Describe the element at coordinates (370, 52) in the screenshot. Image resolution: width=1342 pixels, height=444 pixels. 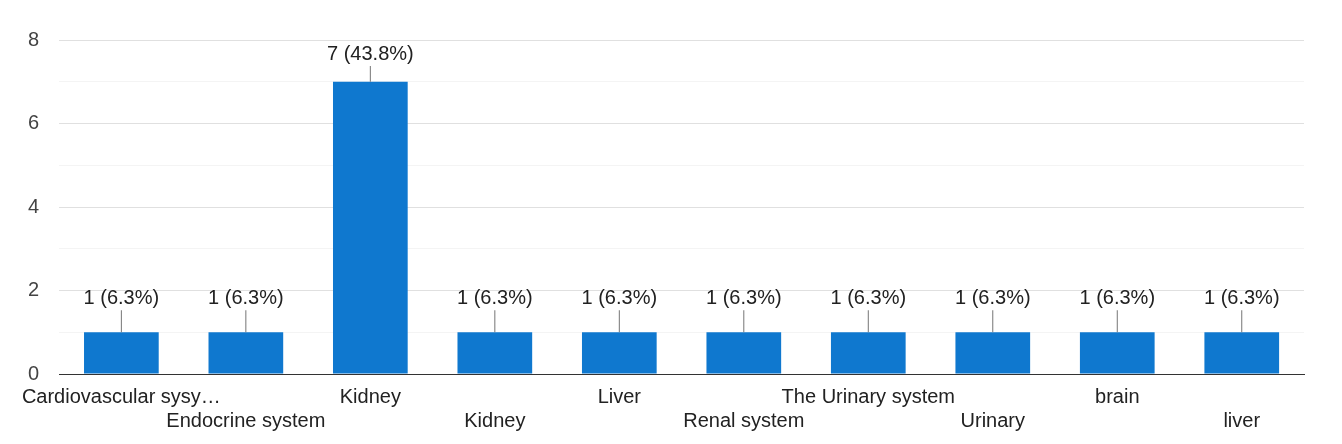
I see `data-label: 7 (43.8%)` at that location.